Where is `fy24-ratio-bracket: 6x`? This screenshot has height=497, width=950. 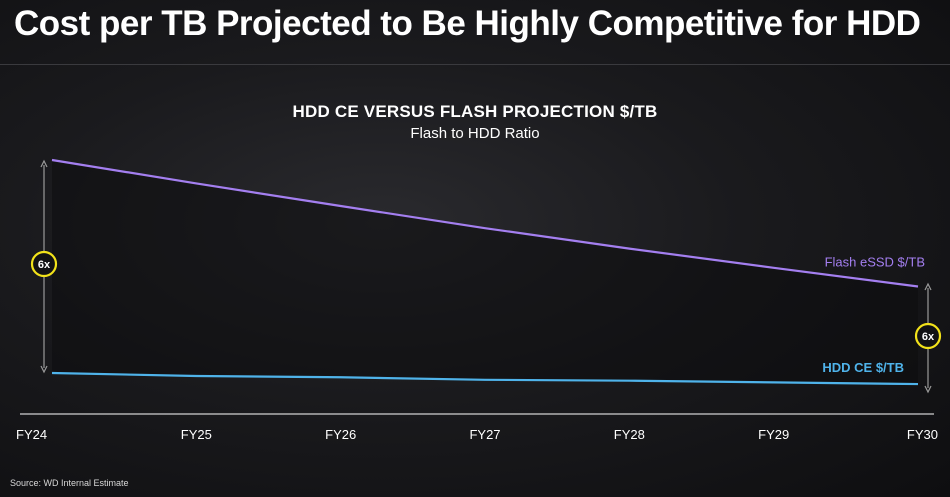 fy24-ratio-bracket: 6x is located at coordinates (44, 266).